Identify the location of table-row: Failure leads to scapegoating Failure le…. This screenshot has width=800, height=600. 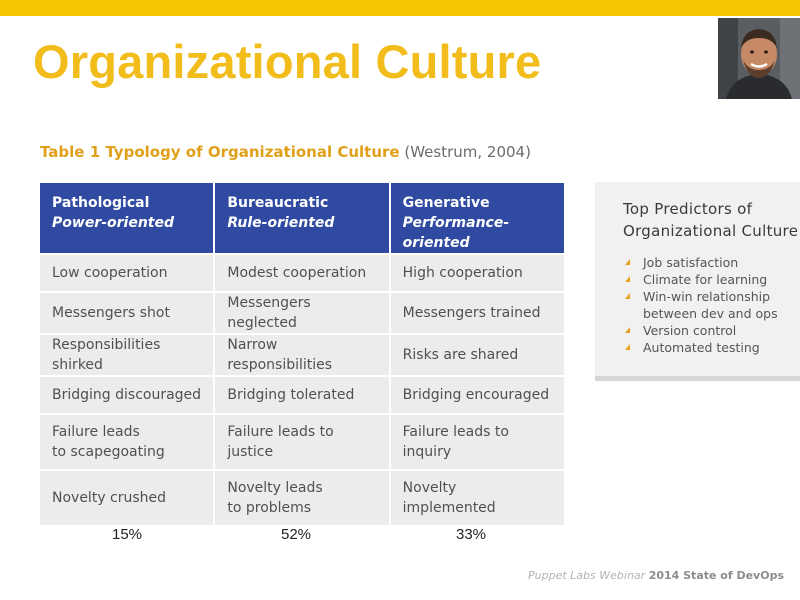
(302, 442).